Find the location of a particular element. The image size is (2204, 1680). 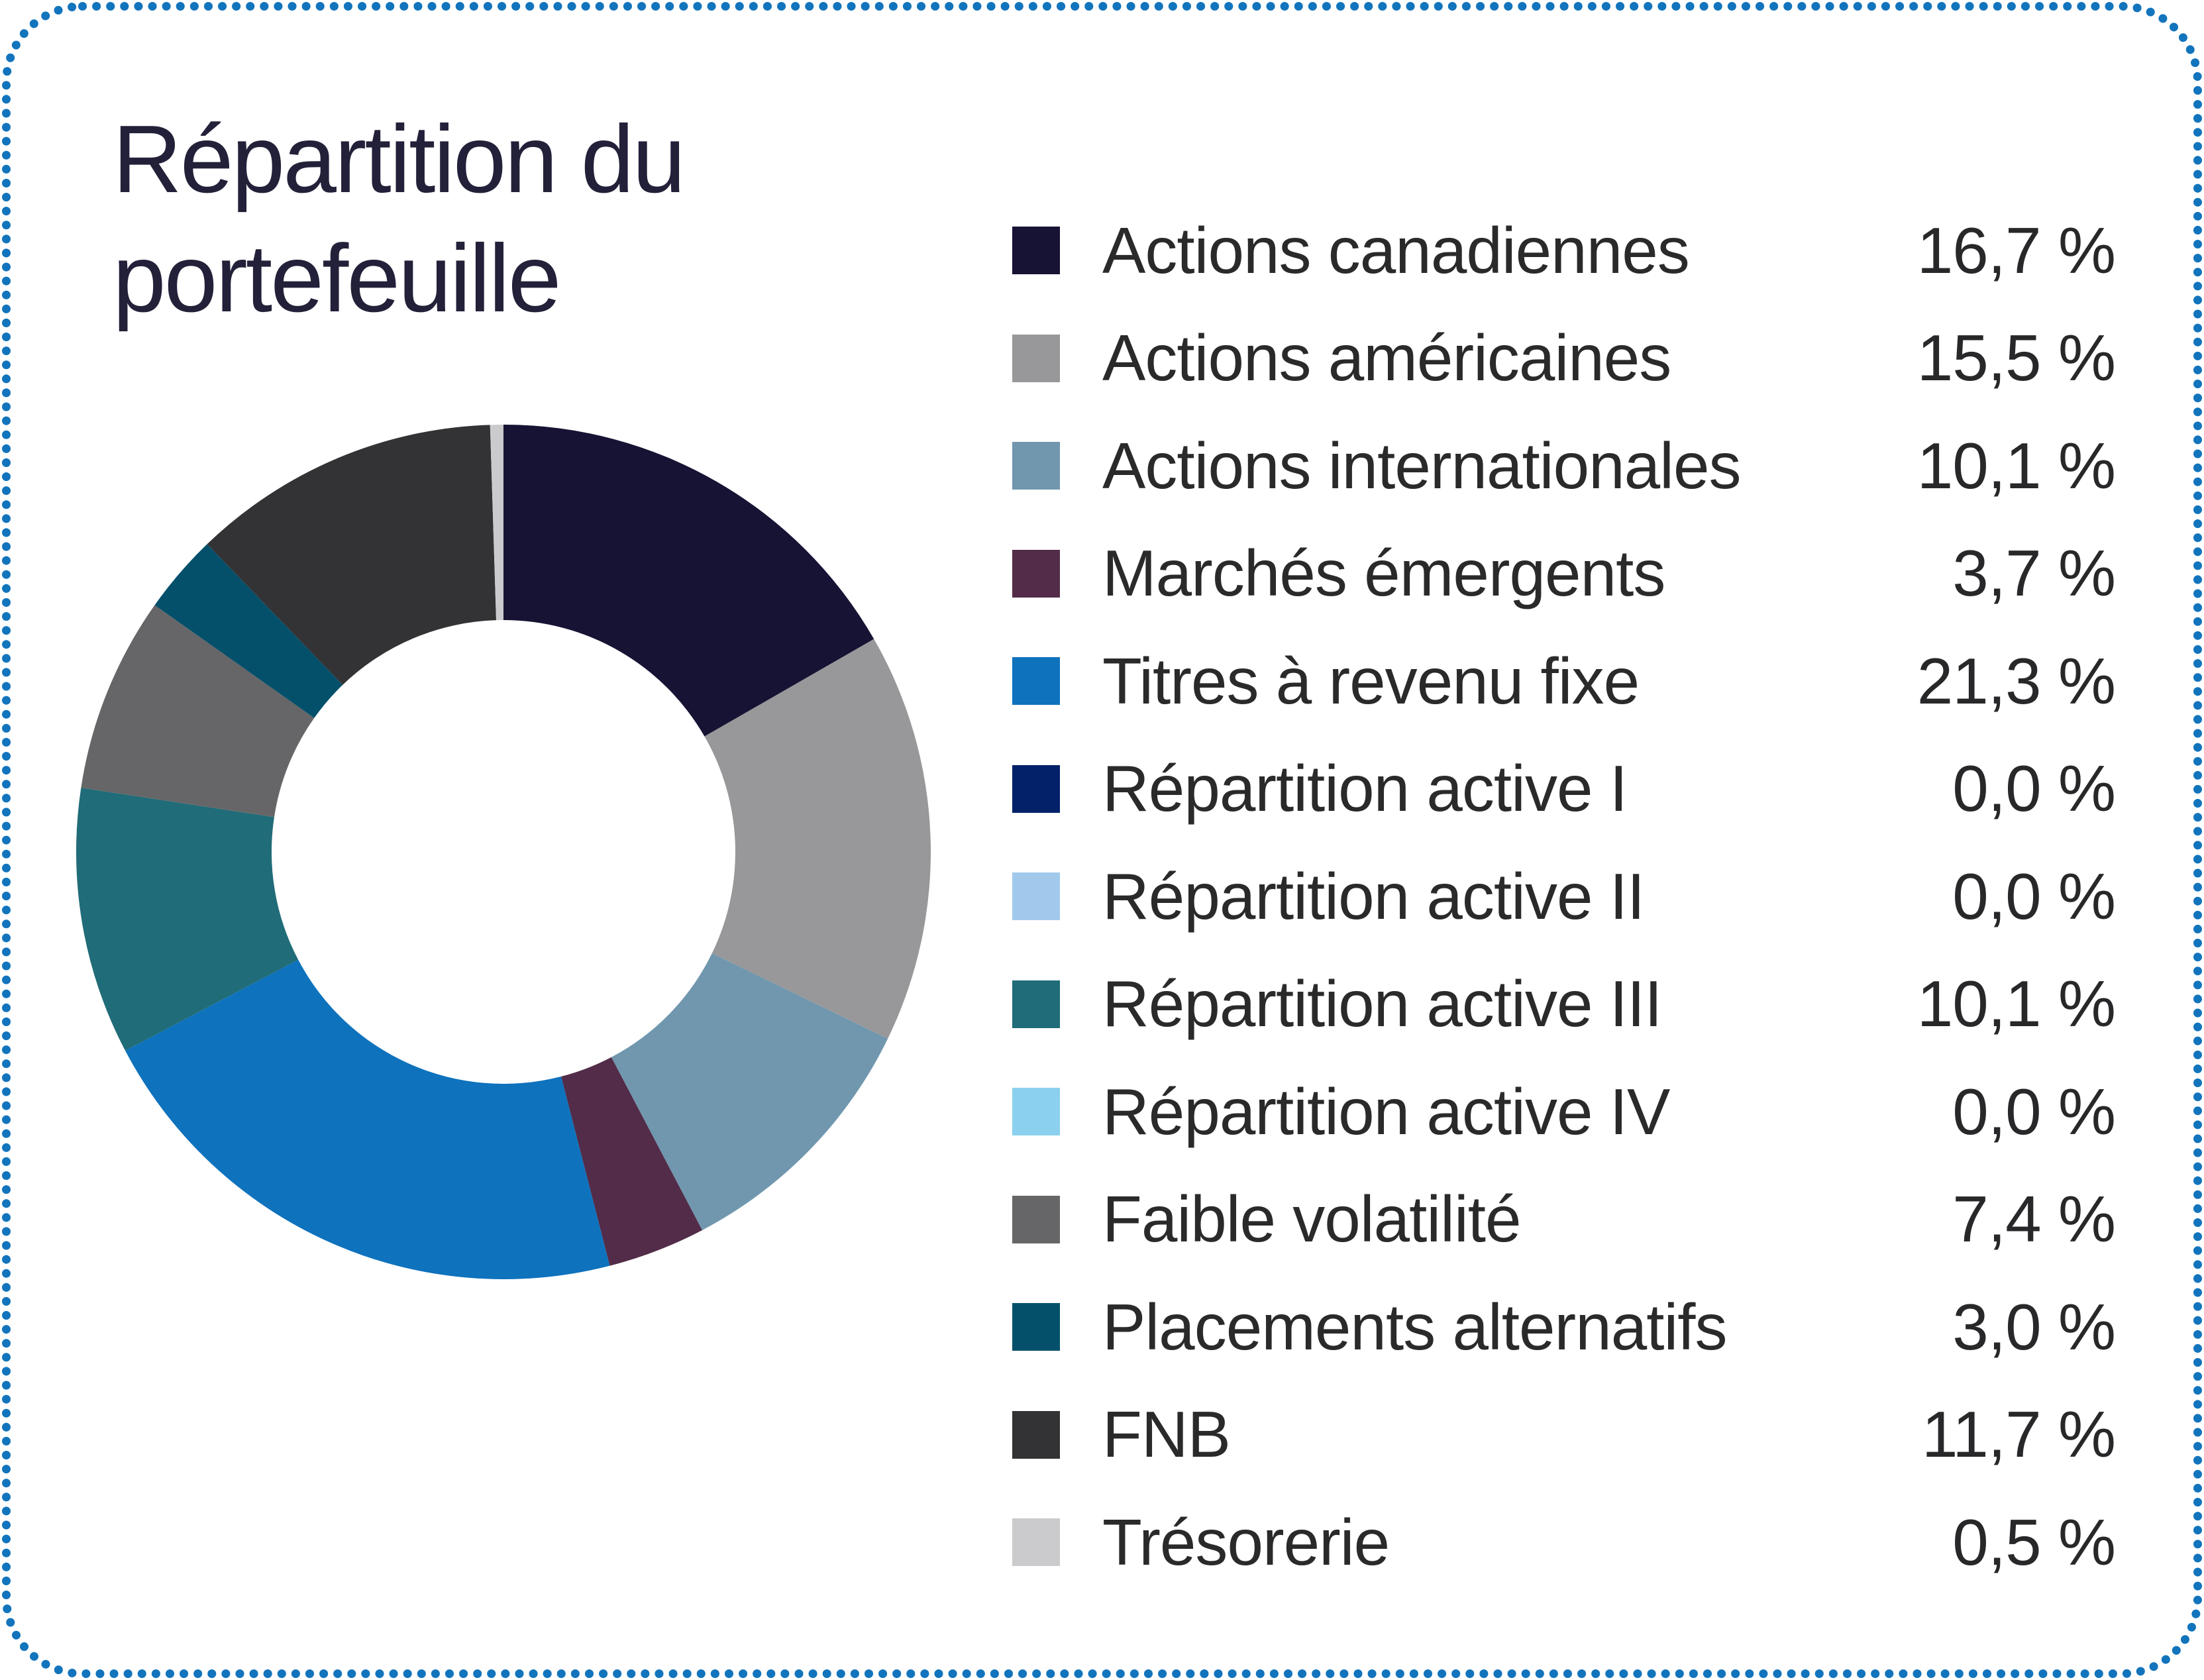

legend-label: Marchés émergents is located at coordinates (1383, 573).